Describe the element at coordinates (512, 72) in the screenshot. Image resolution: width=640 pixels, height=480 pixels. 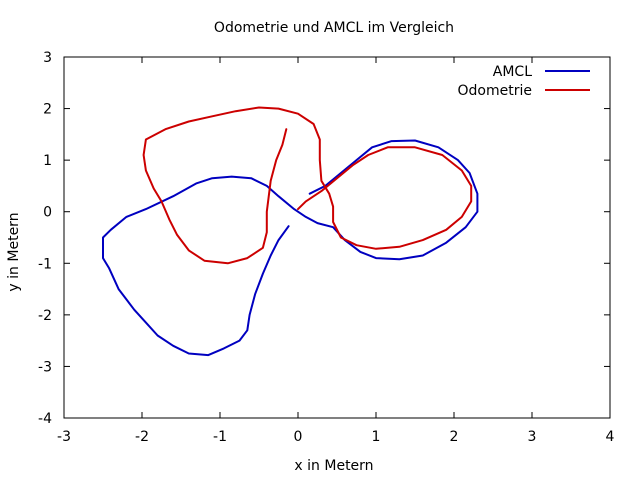
I see `legend-label-amcl: AMCL` at that location.